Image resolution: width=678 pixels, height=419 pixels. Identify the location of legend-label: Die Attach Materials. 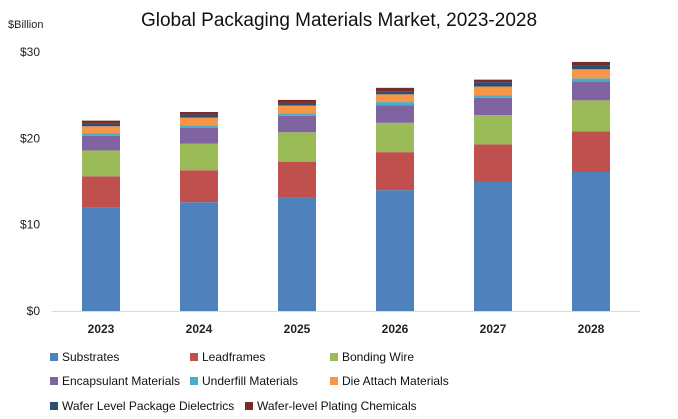
(395, 381).